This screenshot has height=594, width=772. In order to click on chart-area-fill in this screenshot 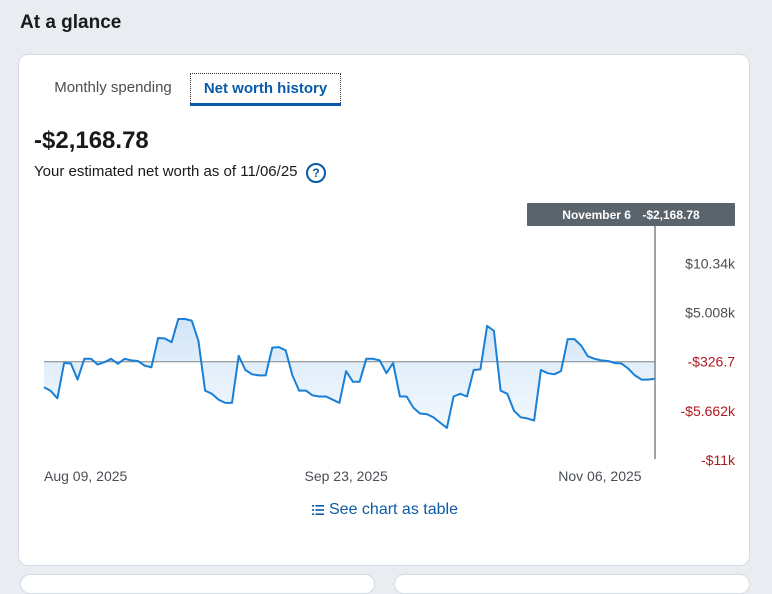, I will do `click(349, 373)`.